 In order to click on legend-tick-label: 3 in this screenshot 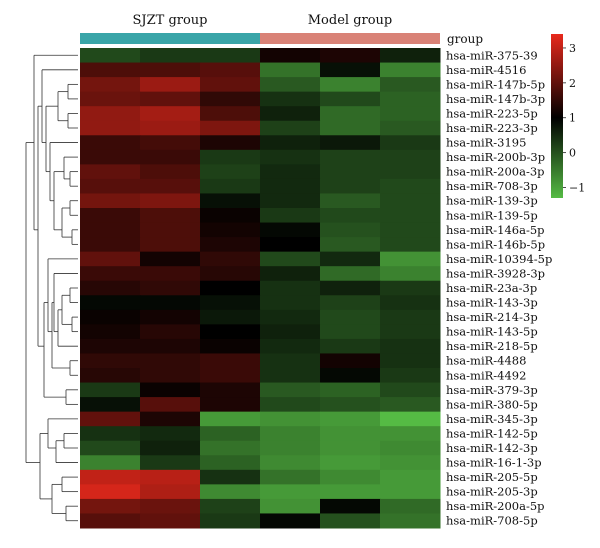, I will do `click(572, 48)`.